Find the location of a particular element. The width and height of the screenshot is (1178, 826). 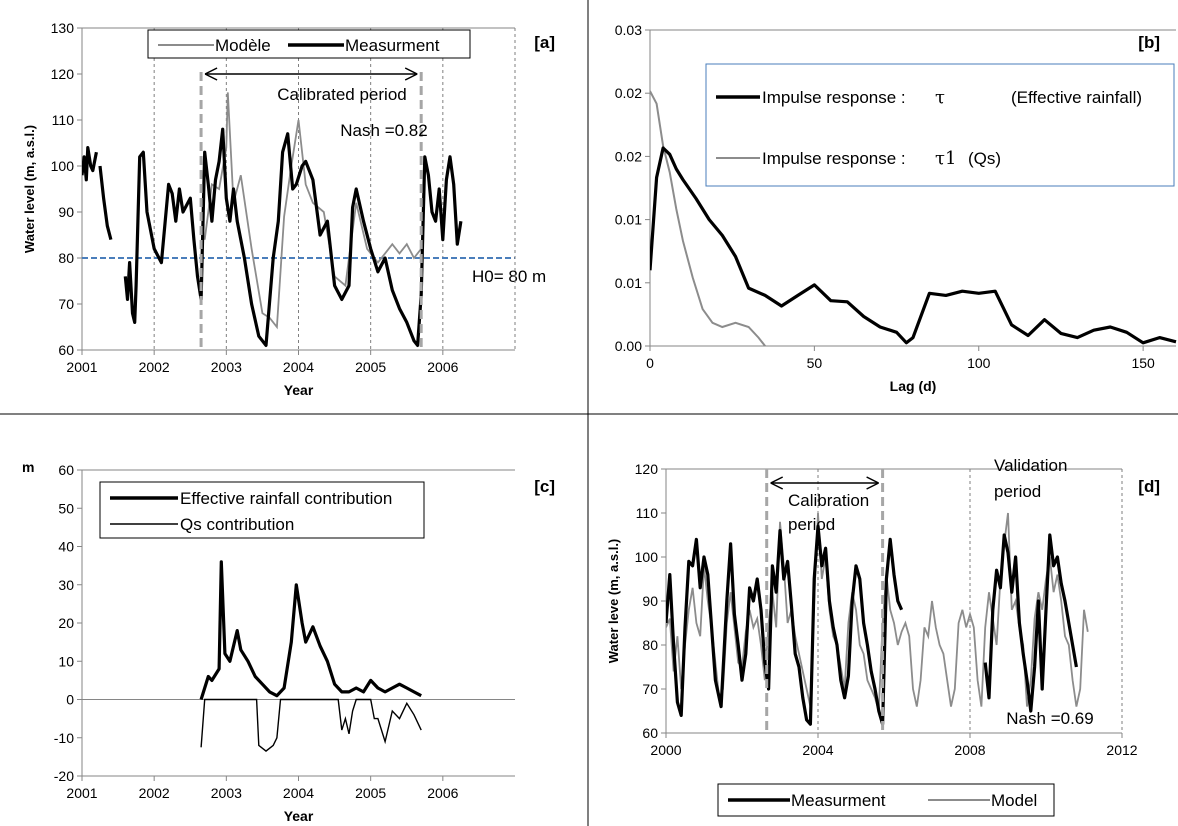

legend-suffix-tau: (Effective rainfall) is located at coordinates (1076, 97).